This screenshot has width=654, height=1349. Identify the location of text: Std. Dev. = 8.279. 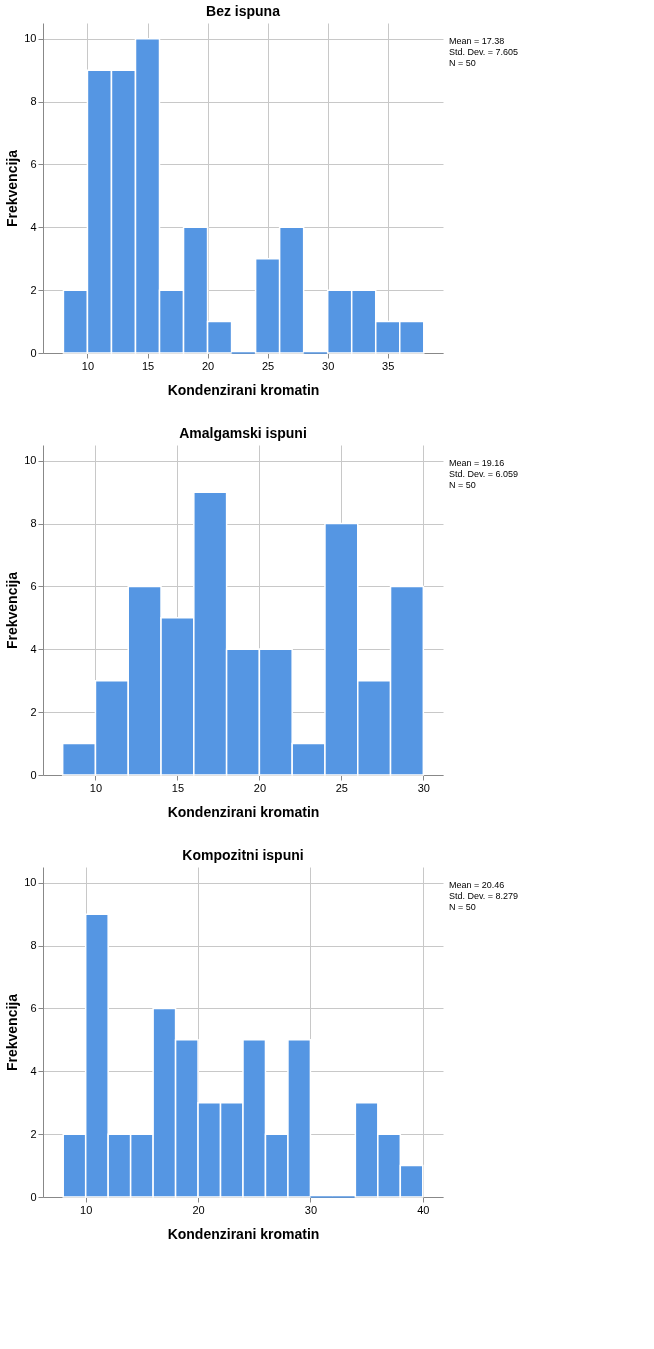
(484, 896).